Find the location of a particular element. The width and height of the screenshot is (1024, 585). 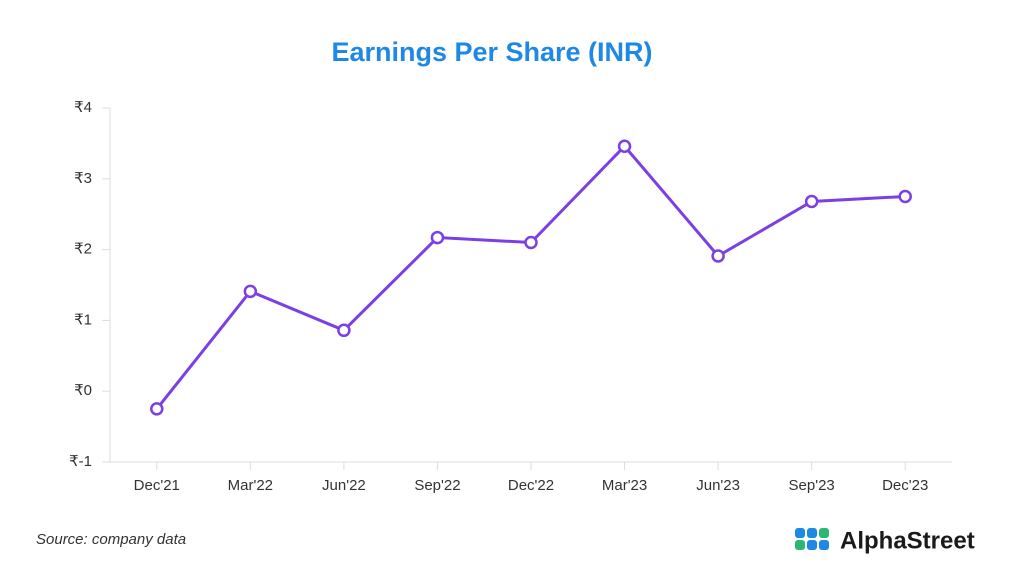

y-tick-label: ₹1 is located at coordinates (83, 319).